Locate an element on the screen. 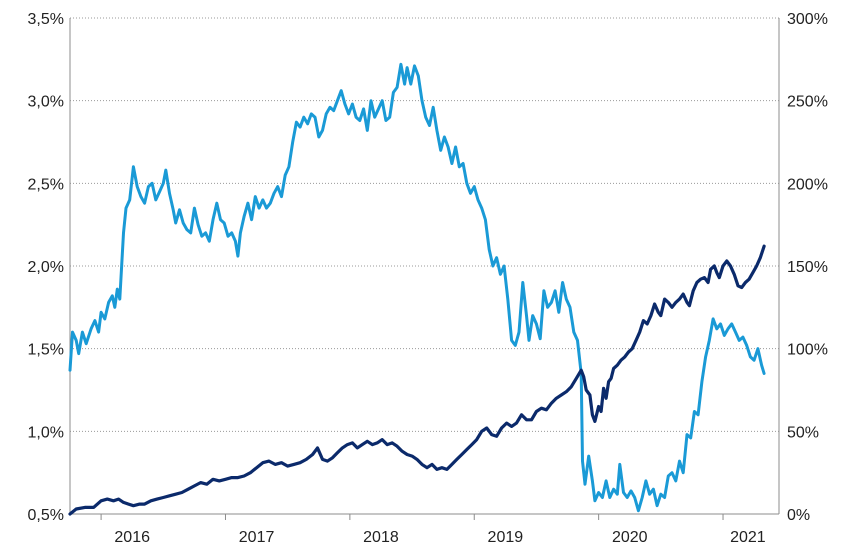 The width and height of the screenshot is (853, 560). y-left-tick-label-6: 3,5% is located at coordinates (46, 19).